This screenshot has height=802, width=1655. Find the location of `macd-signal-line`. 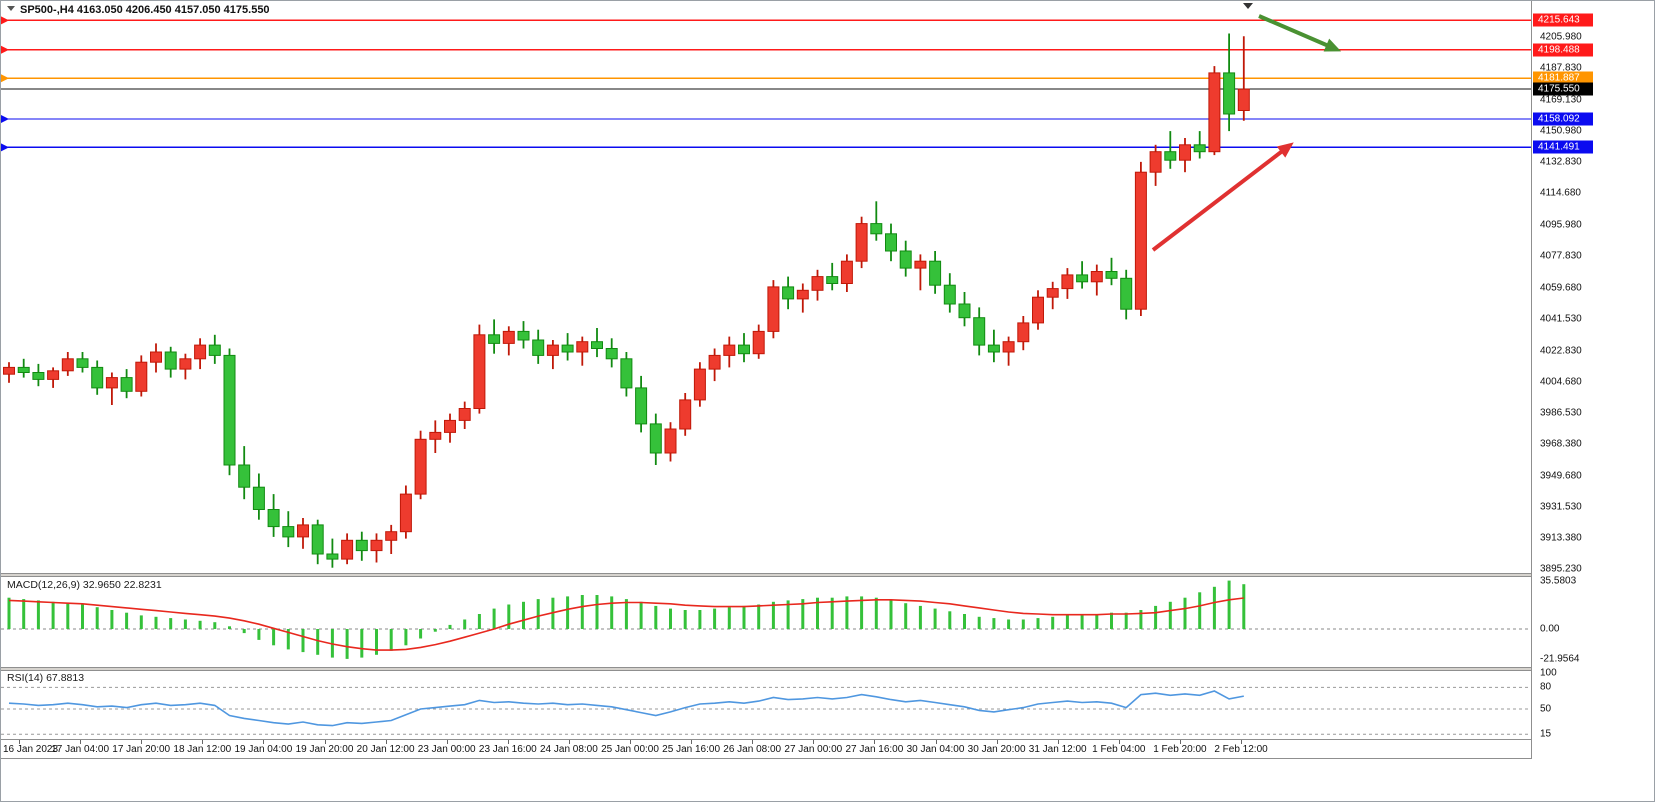

macd-signal-line is located at coordinates (626, 624).